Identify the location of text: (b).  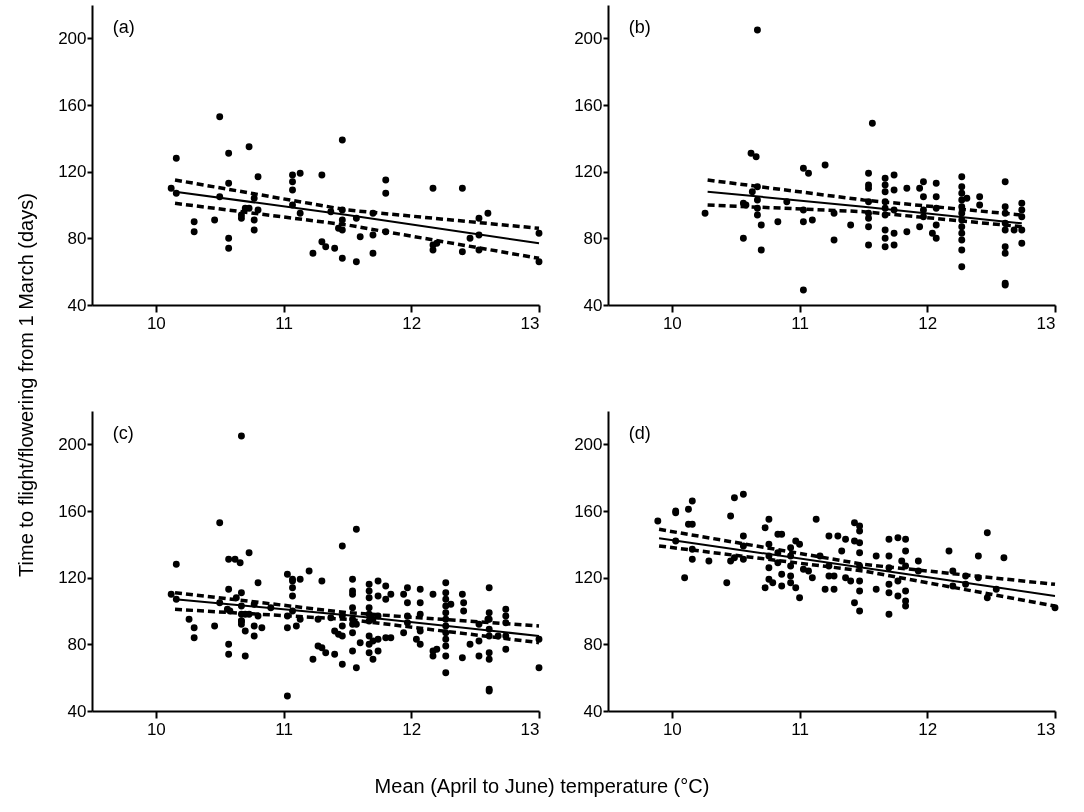
(639, 27).